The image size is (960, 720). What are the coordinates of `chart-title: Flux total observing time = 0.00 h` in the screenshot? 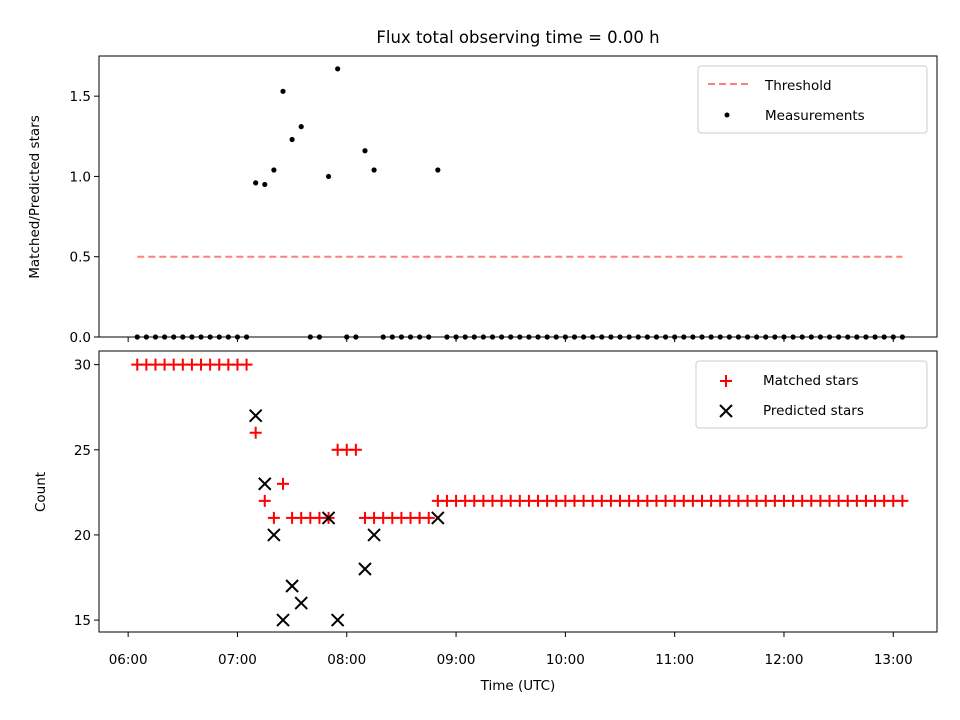 It's located at (517, 37).